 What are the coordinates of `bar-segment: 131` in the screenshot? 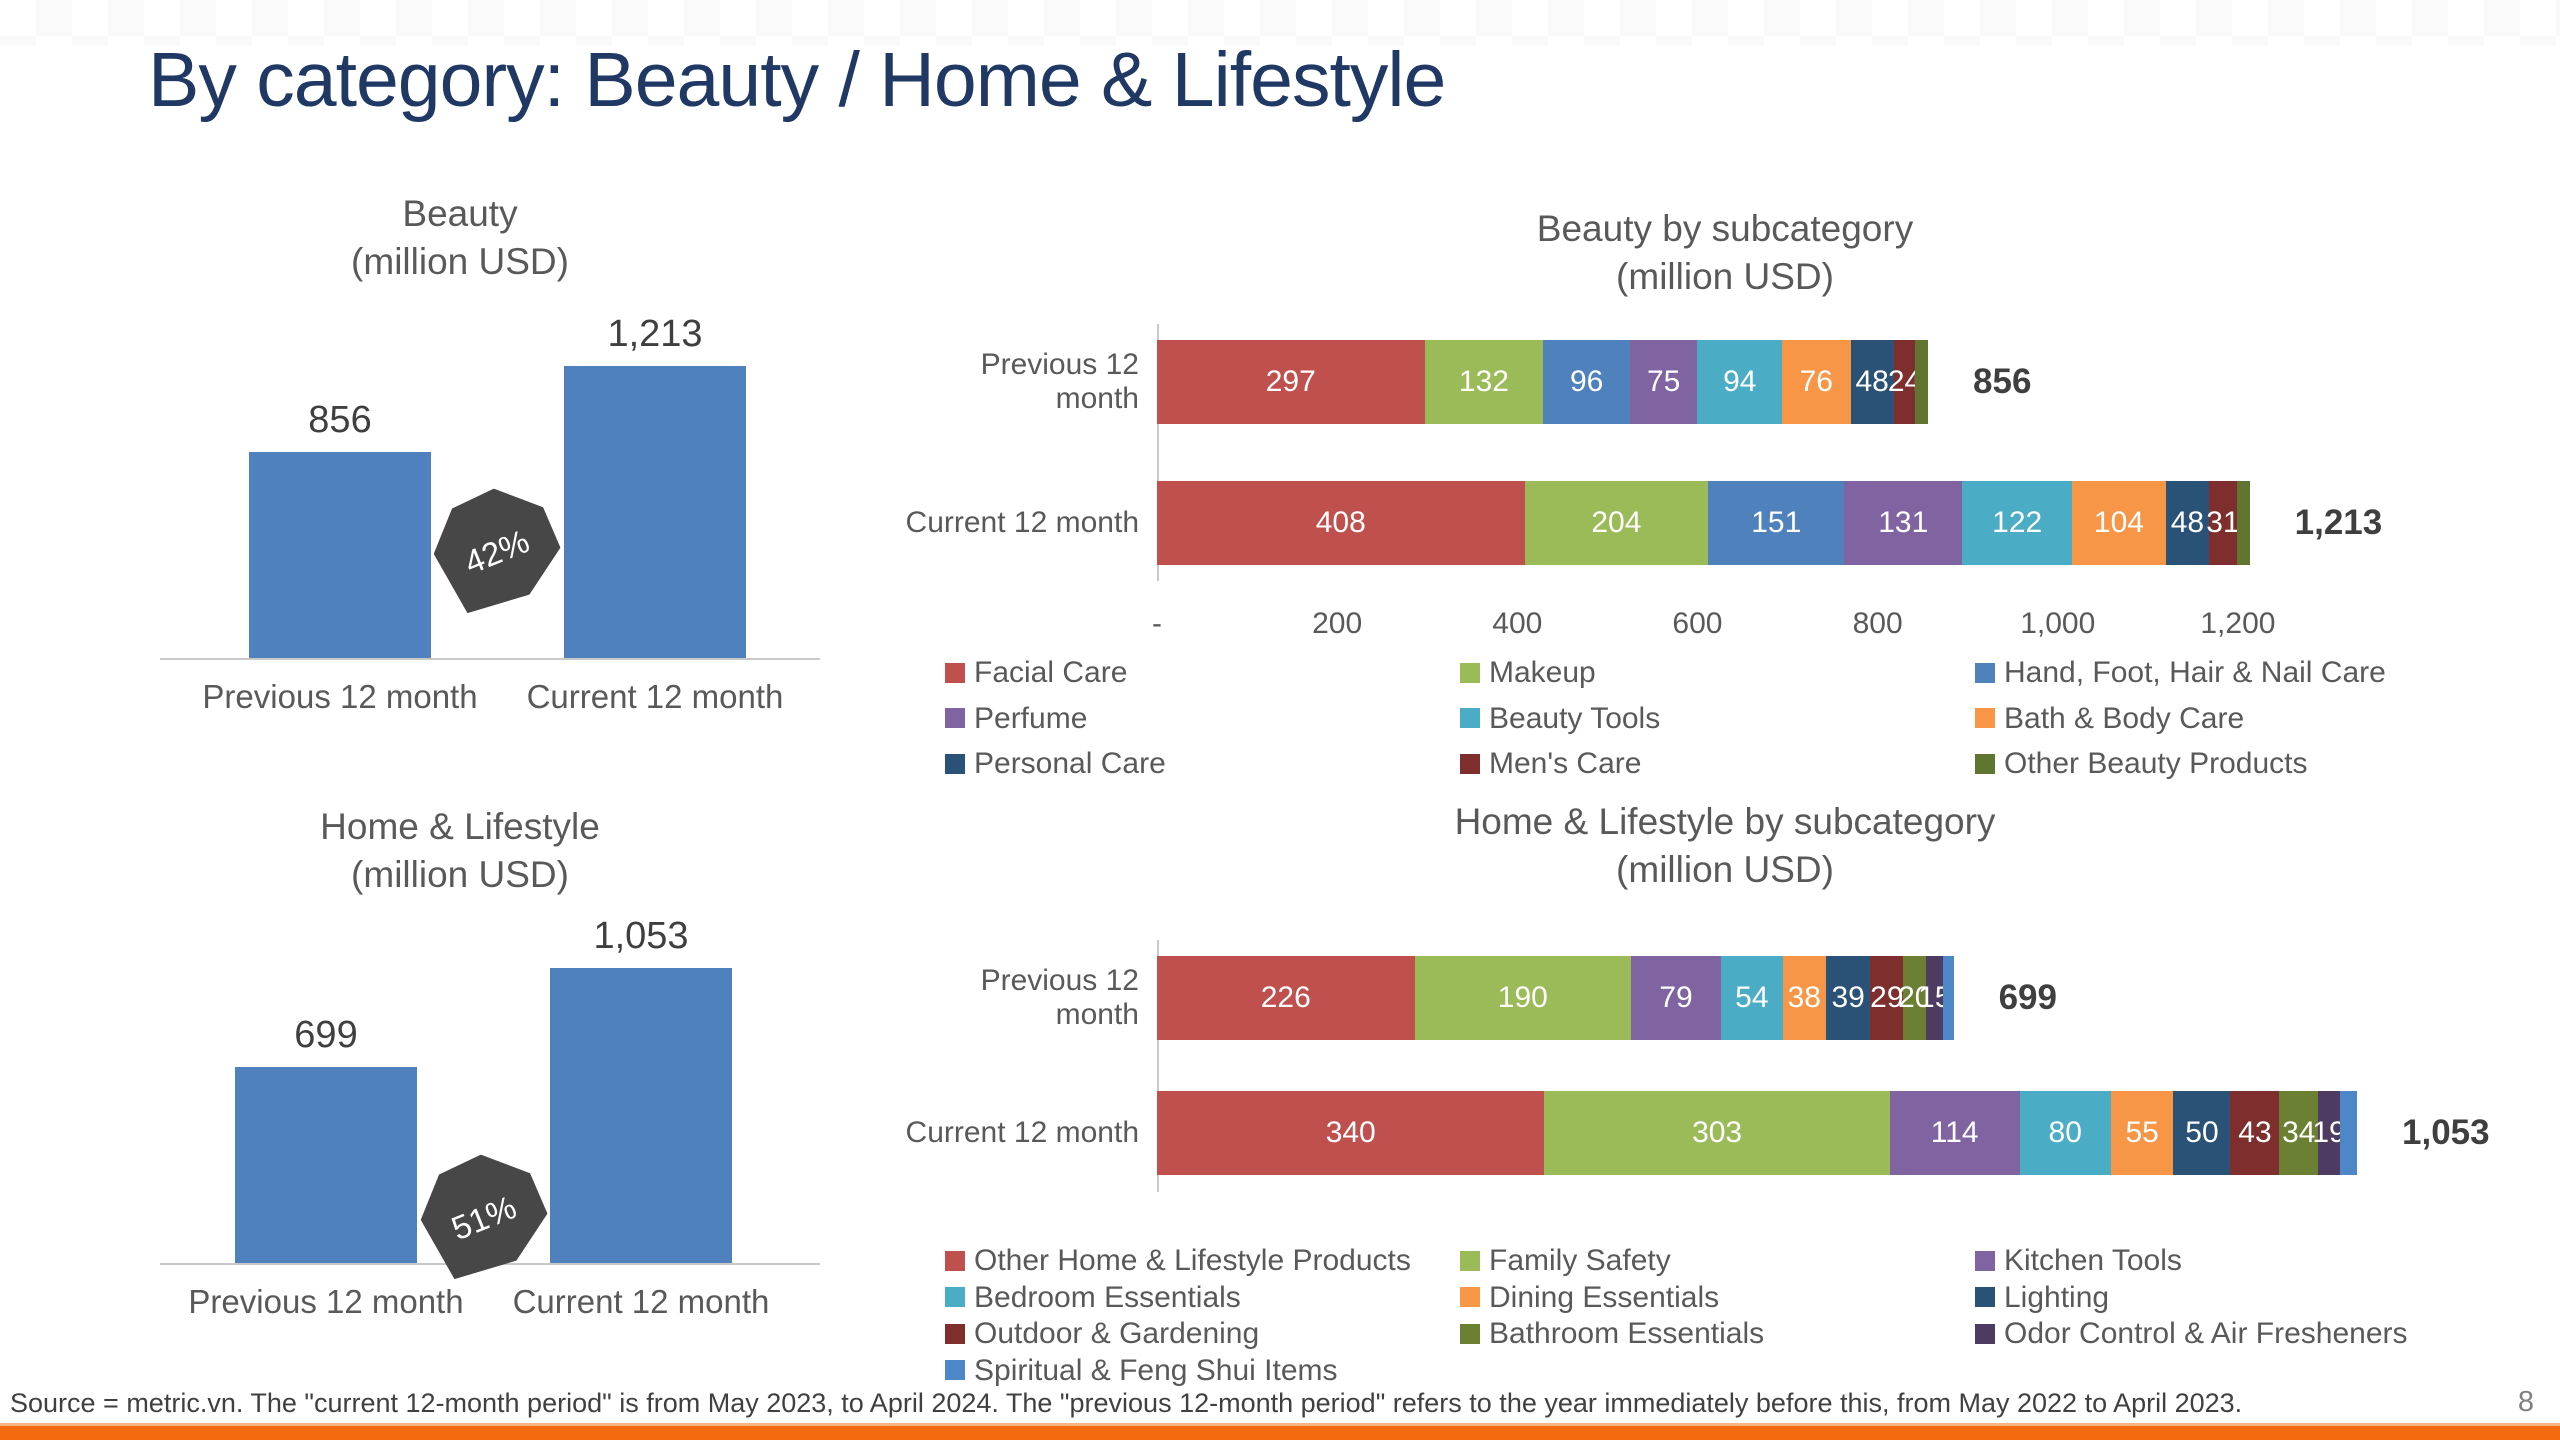 It's located at (1903, 523).